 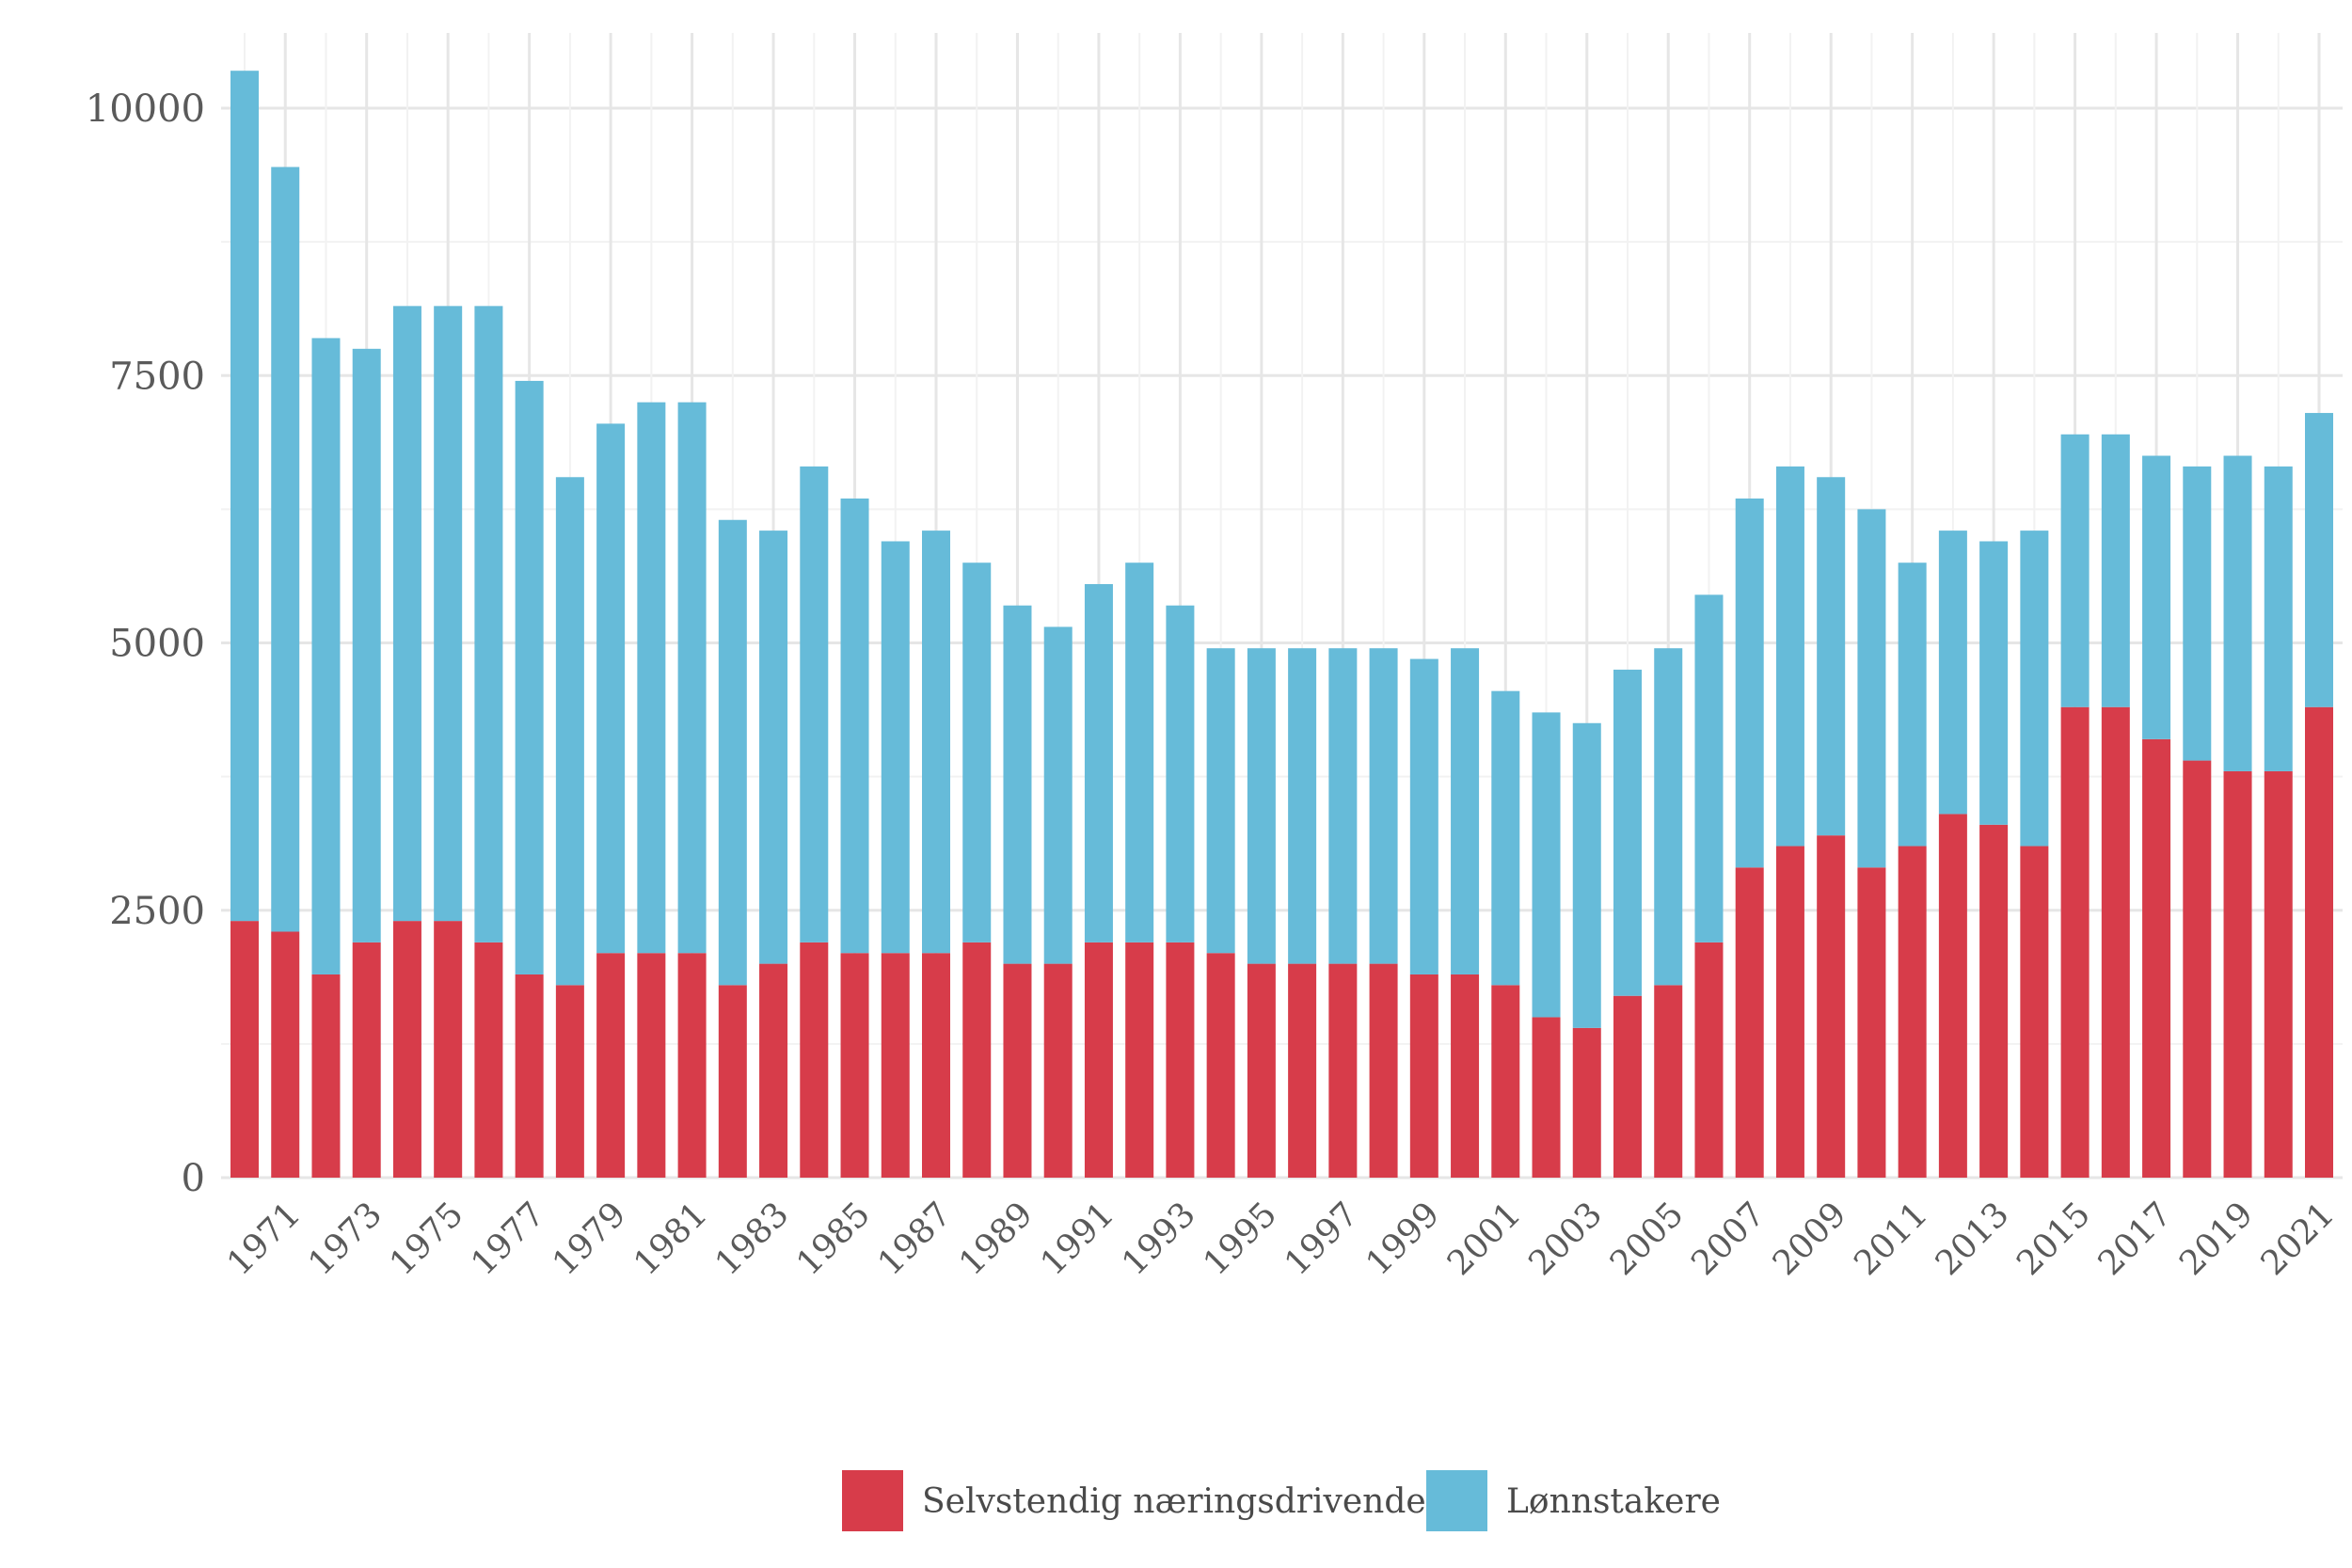 What do you see at coordinates (285, 549) in the screenshot?
I see `bar-employees-1971` at bounding box center [285, 549].